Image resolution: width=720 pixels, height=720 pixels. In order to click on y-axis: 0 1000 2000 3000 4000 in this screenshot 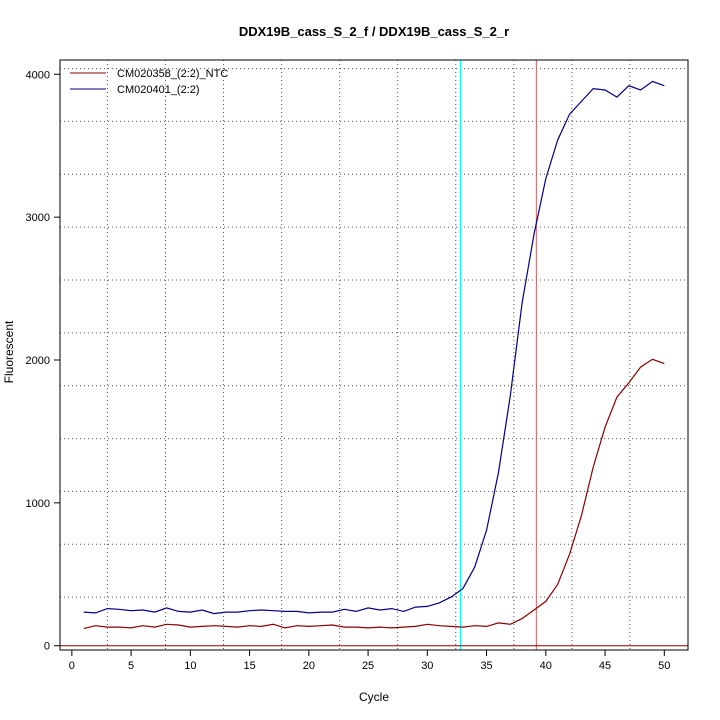, I will do `click(43, 361)`.